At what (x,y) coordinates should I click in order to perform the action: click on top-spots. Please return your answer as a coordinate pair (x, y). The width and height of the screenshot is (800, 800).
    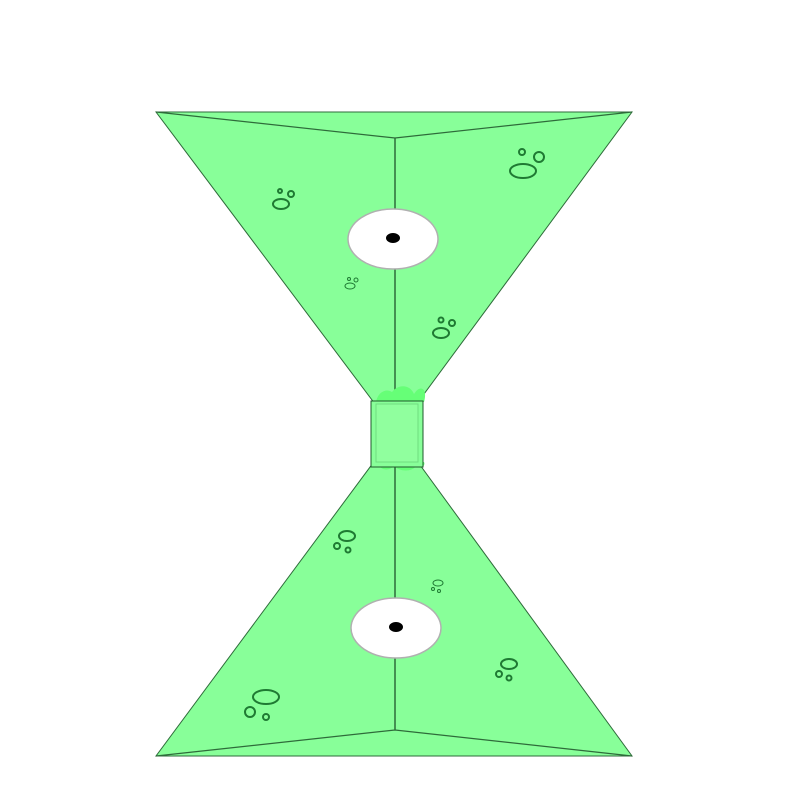
    Looking at the image, I should click on (408, 243).